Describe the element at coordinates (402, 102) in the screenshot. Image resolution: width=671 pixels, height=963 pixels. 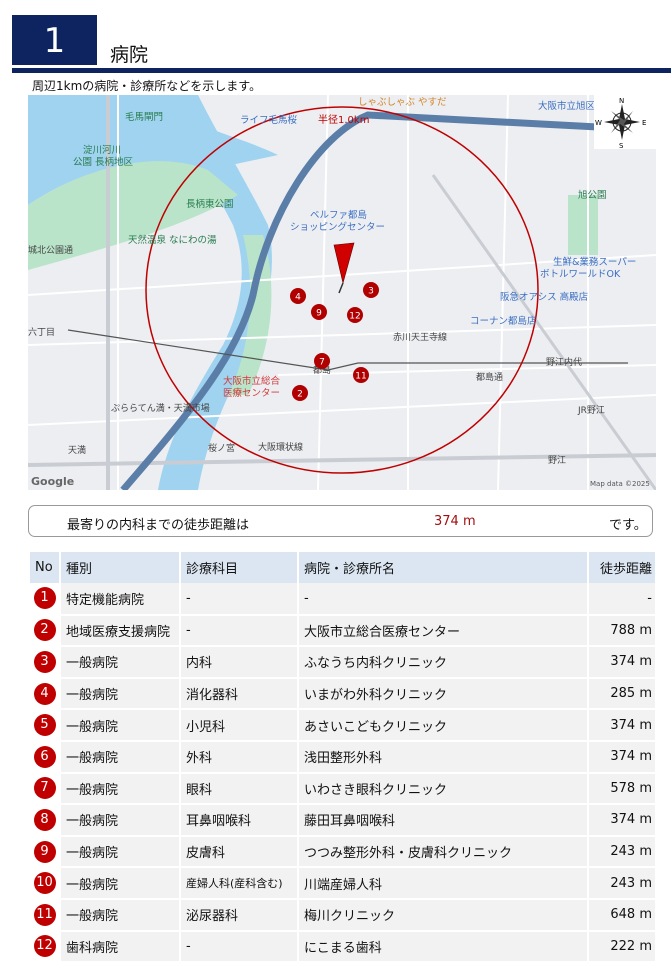
I see `map-label: しゃぶしゃぶ やすだ` at that location.